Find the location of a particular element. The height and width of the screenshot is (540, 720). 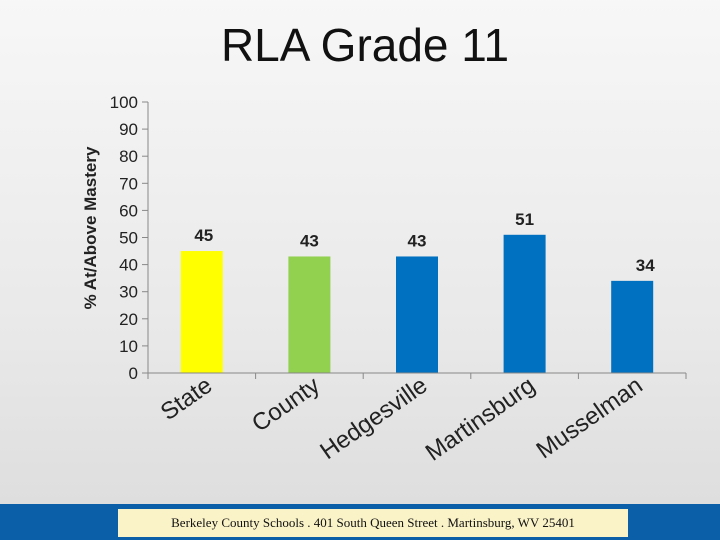

y-tick-label: 50 is located at coordinates (128, 238).